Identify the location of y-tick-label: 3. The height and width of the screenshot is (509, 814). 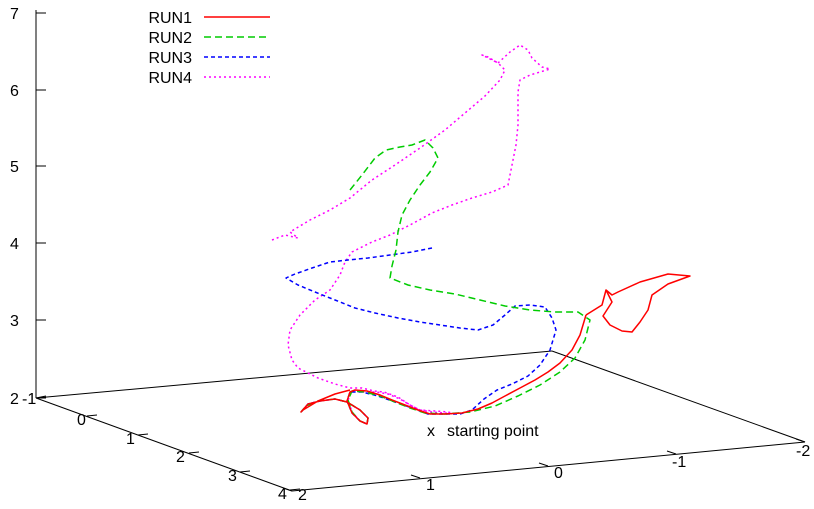
(232, 476).